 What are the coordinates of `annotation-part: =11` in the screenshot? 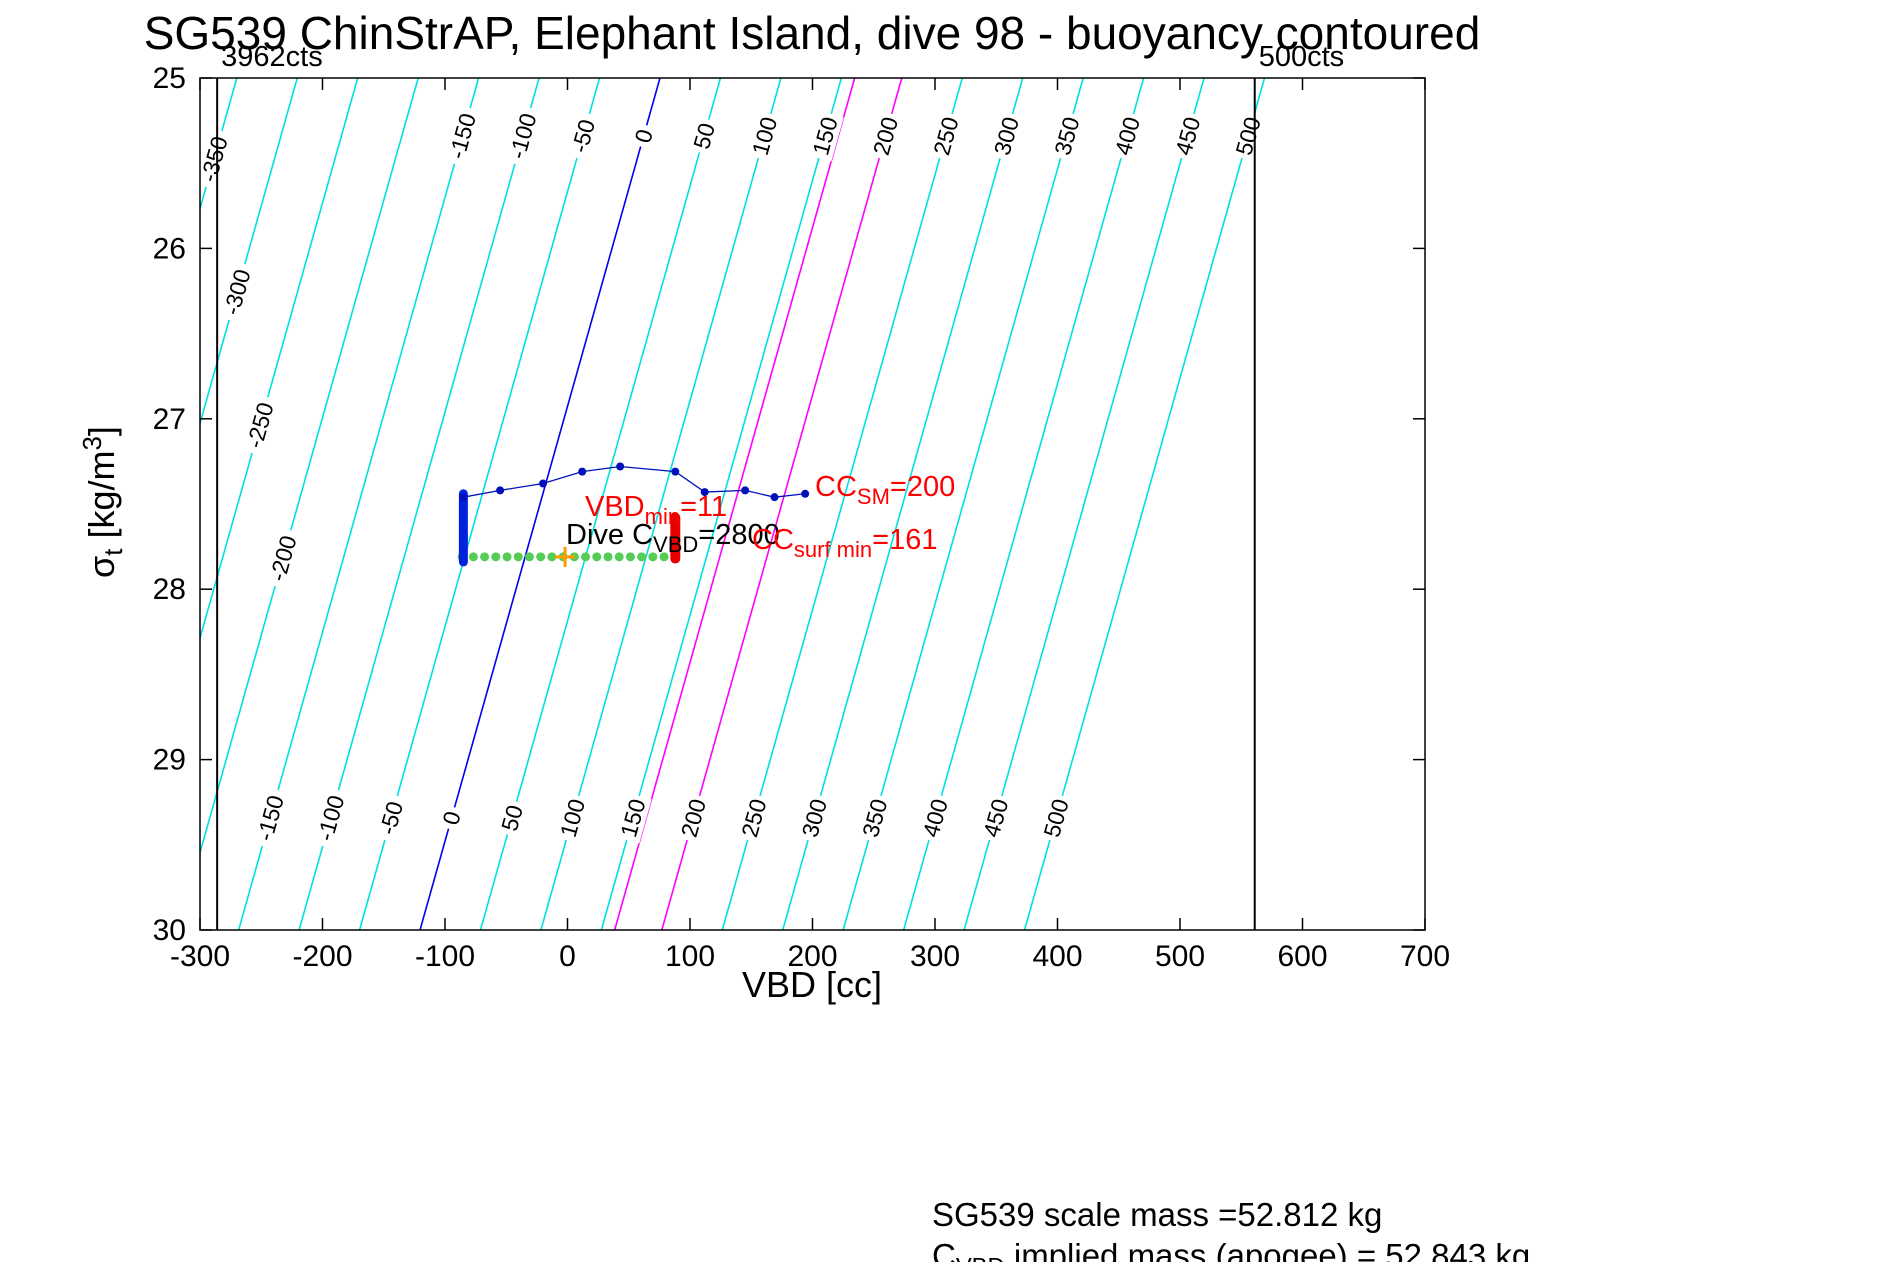 It's located at (703, 507).